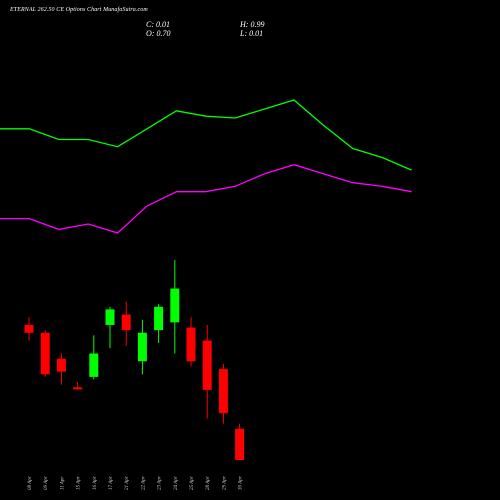 The height and width of the screenshot is (500, 500). Describe the element at coordinates (111, 483) in the screenshot. I see `x-tick-label: 17 Apr` at that location.